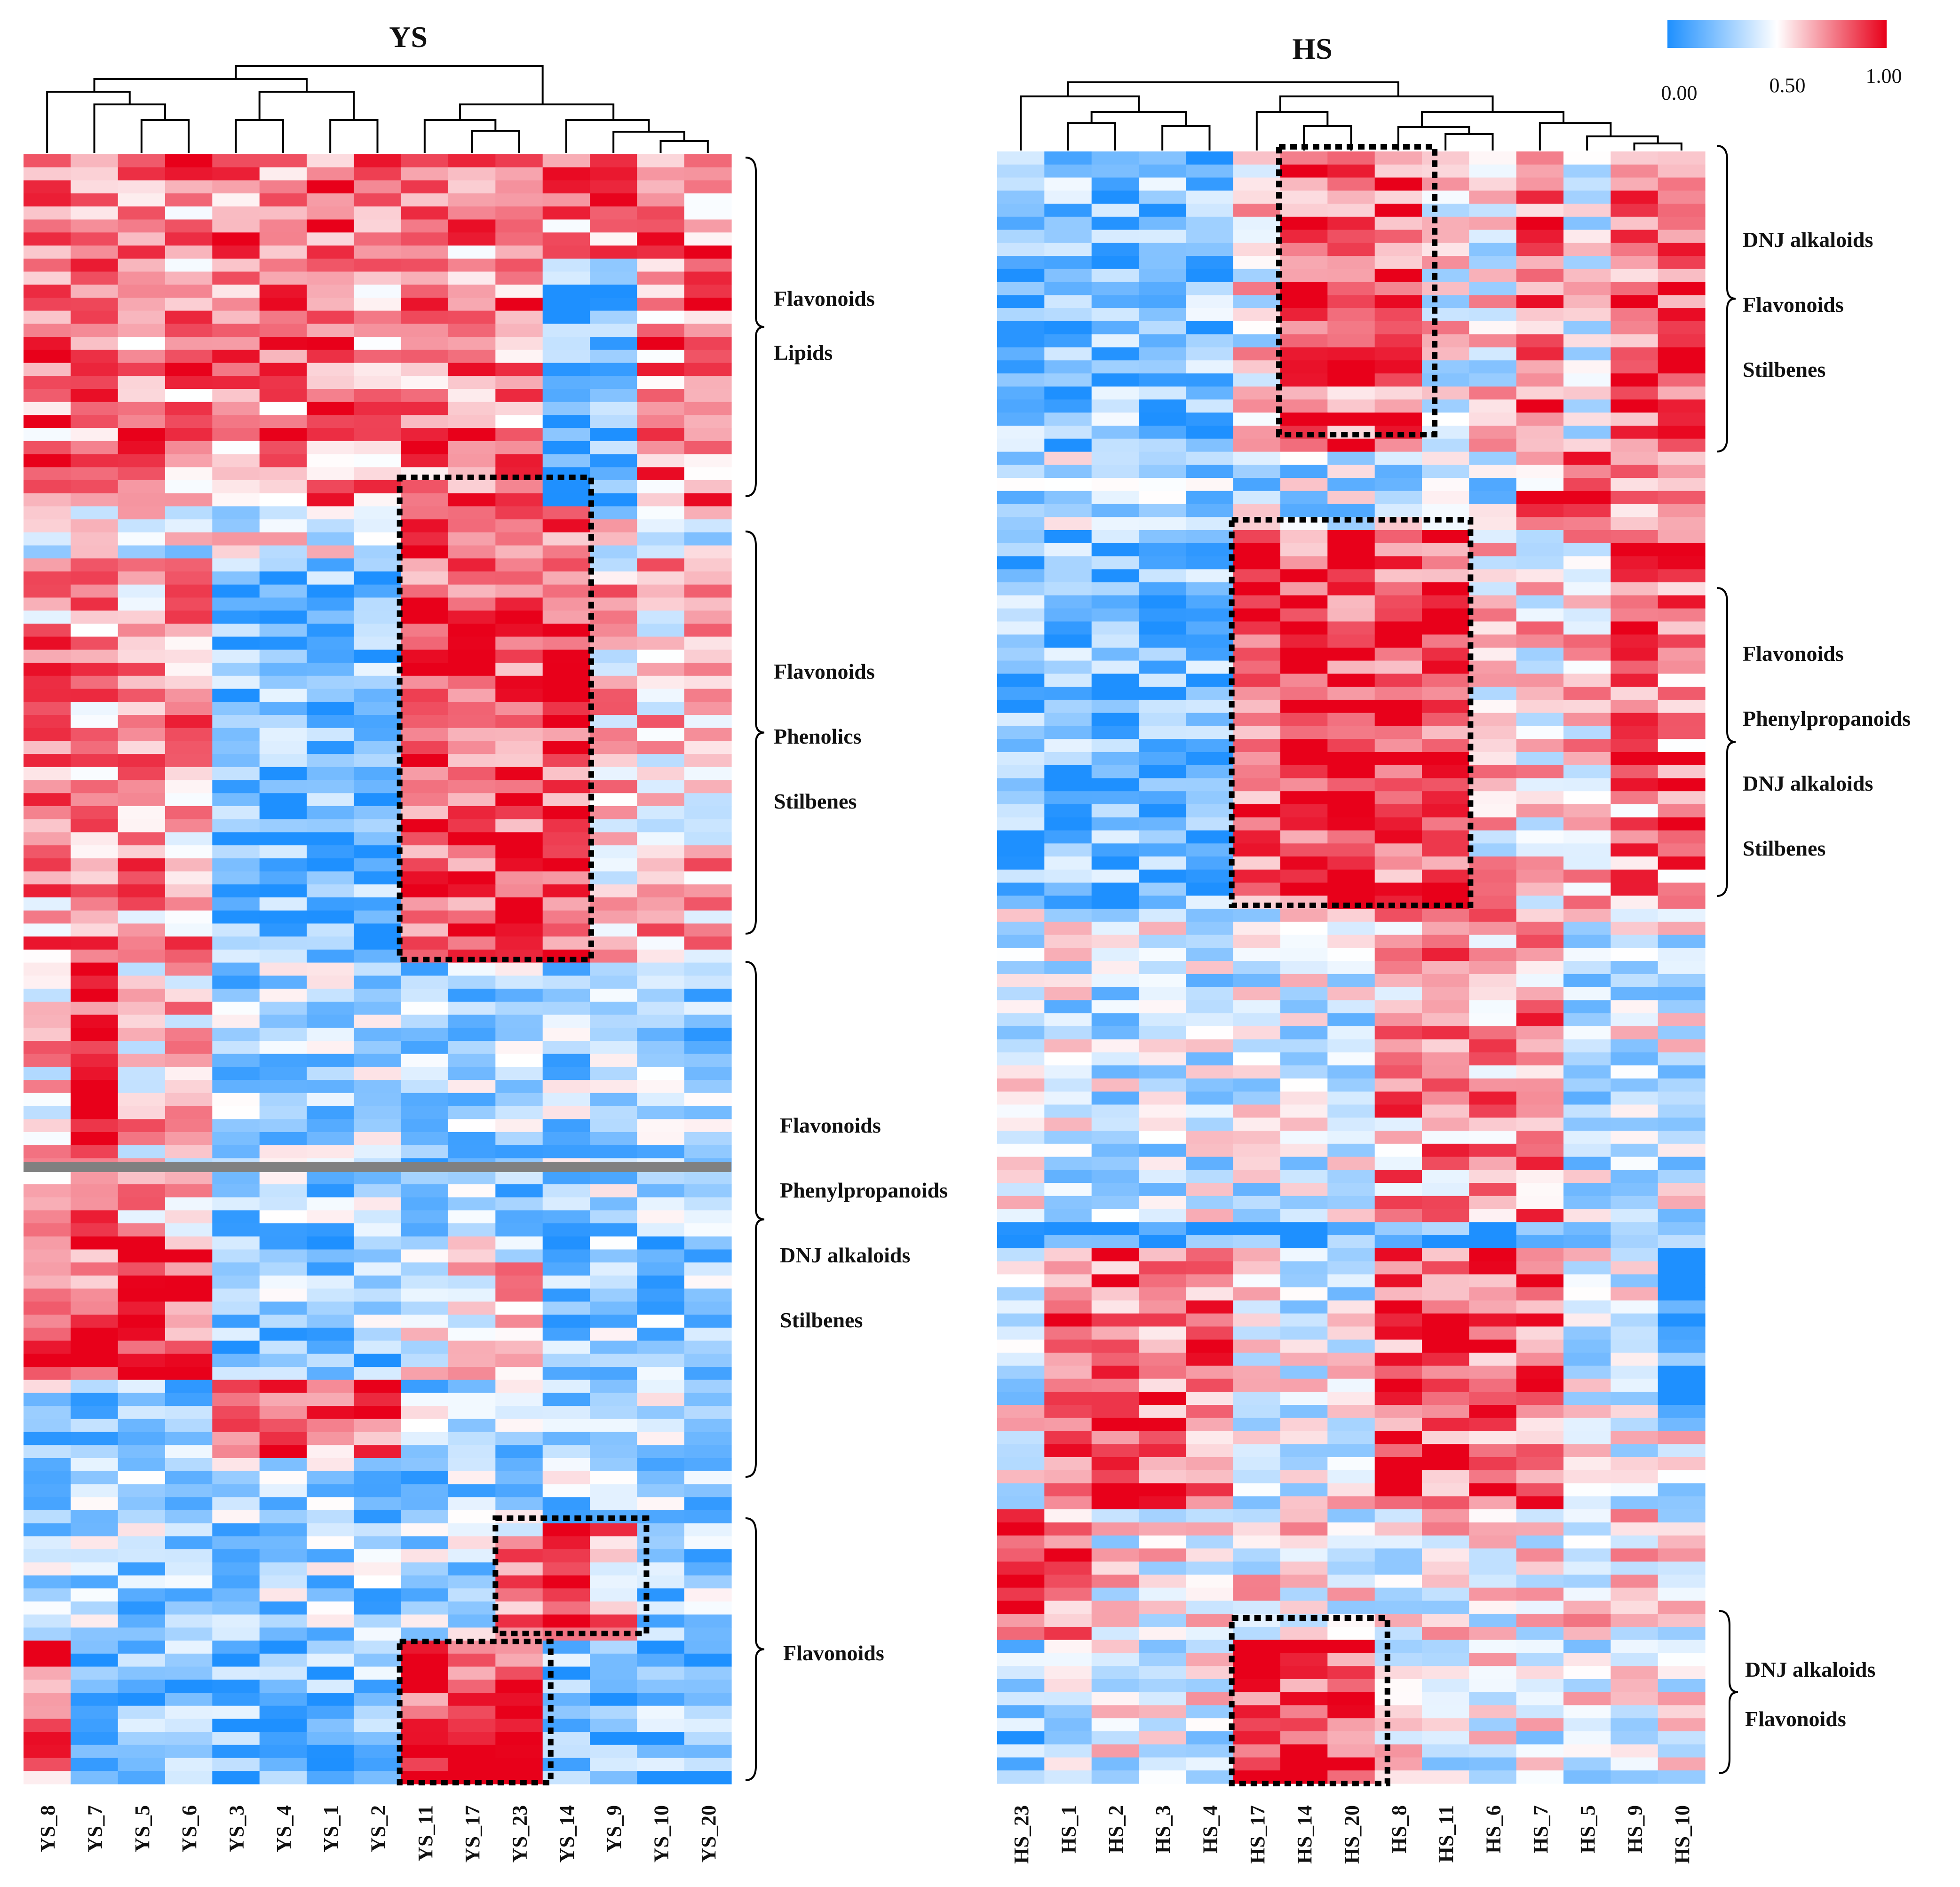 The image size is (1960, 1887). What do you see at coordinates (189, 1829) in the screenshot?
I see `ys-column-label: YS_6` at bounding box center [189, 1829].